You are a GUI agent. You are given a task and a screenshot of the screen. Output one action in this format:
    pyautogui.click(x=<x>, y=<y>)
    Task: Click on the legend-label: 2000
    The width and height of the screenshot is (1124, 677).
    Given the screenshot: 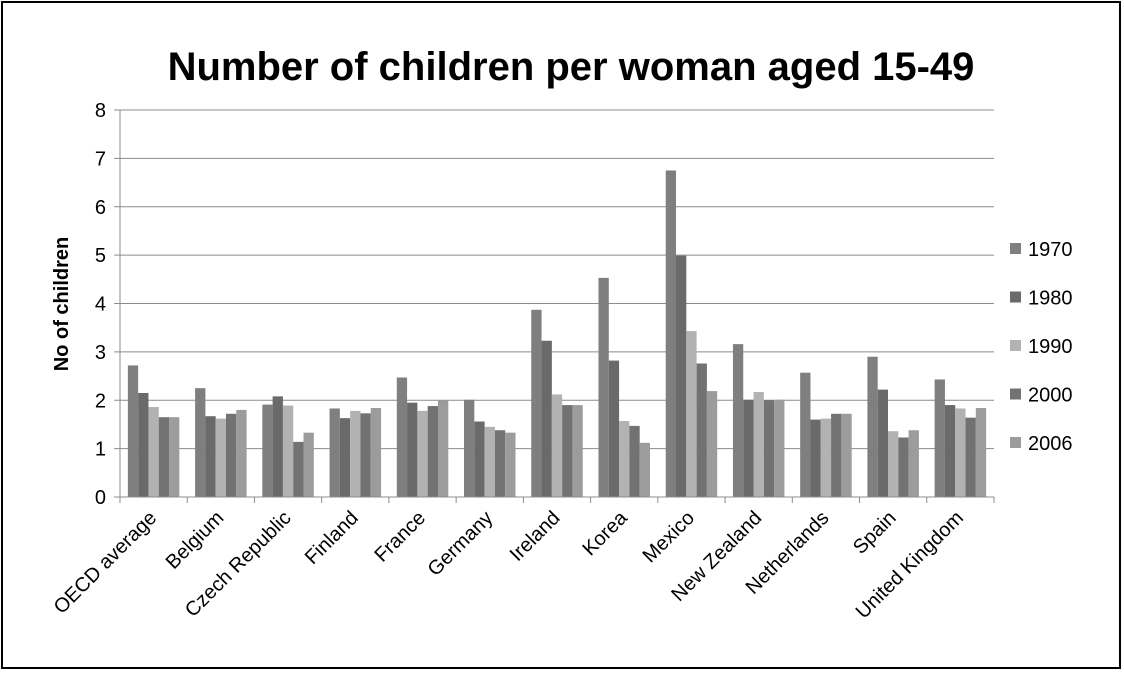 What is the action you would take?
    pyautogui.click(x=1050, y=396)
    